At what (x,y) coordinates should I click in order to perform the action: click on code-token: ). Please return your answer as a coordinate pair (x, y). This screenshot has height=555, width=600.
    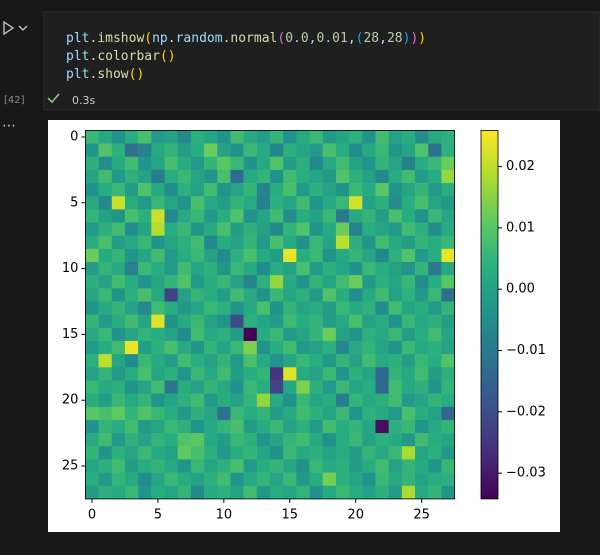
    Looking at the image, I should click on (422, 38).